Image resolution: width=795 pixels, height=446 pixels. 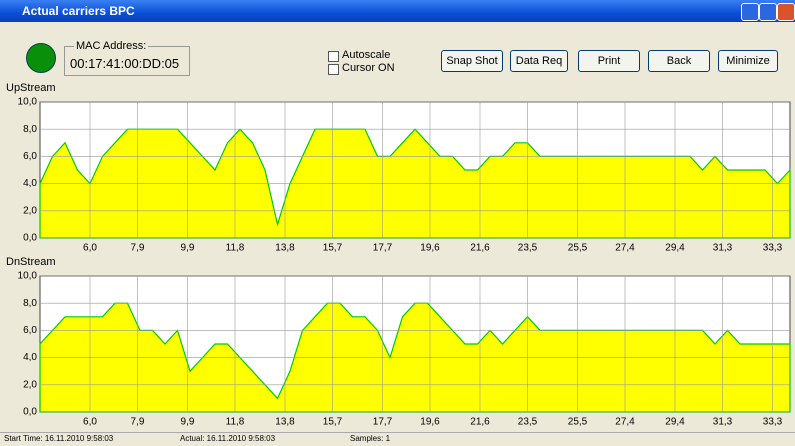 I want to click on mac-value: 00:17:41:00:DD:05, so click(x=125, y=63).